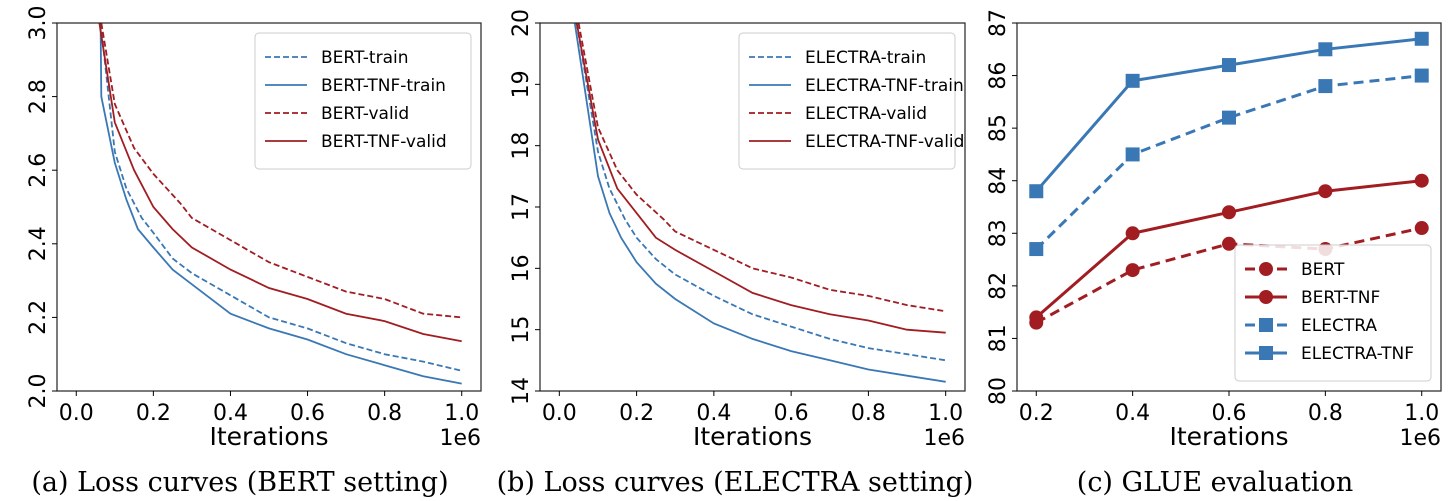  Describe the element at coordinates (1323, 270) in the screenshot. I see `legend-label: BERT` at that location.